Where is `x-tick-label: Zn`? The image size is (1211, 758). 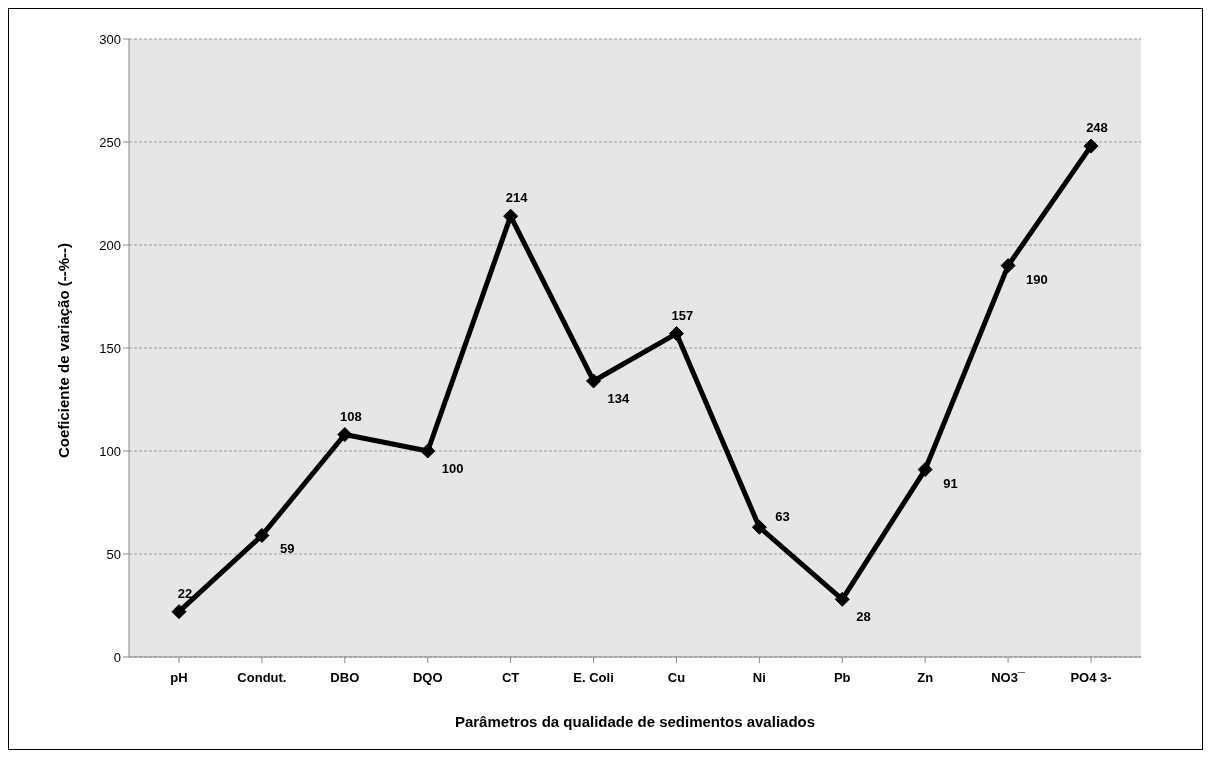 x-tick-label: Zn is located at coordinates (925, 678).